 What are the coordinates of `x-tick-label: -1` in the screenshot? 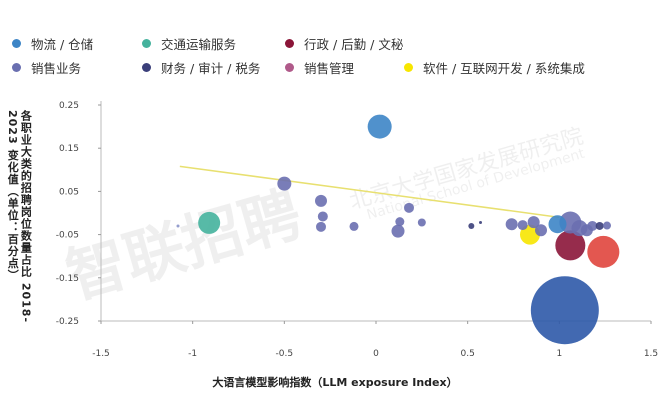 It's located at (192, 354).